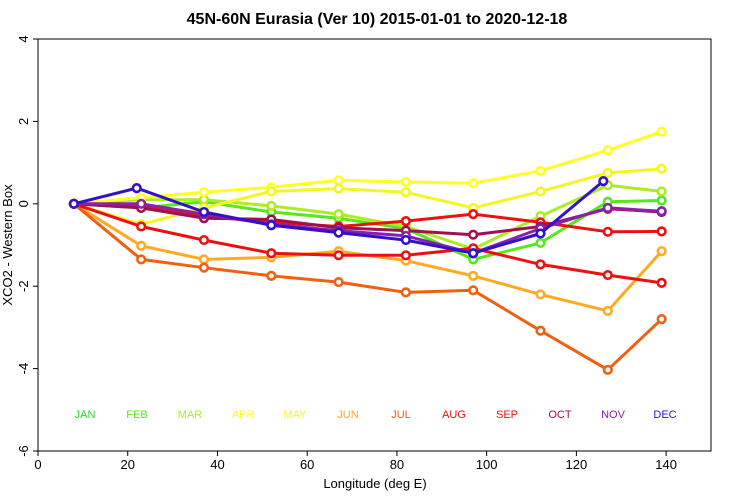 Image resolution: width=750 pixels, height=500 pixels. Describe the element at coordinates (217, 464) in the screenshot. I see `x-tick-label: 40` at that location.